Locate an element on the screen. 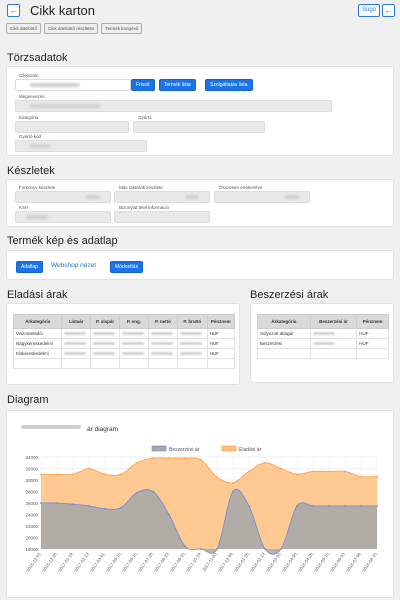 The width and height of the screenshot is (400, 600). x-tick-label: 2016-12-01 is located at coordinates (33, 561).